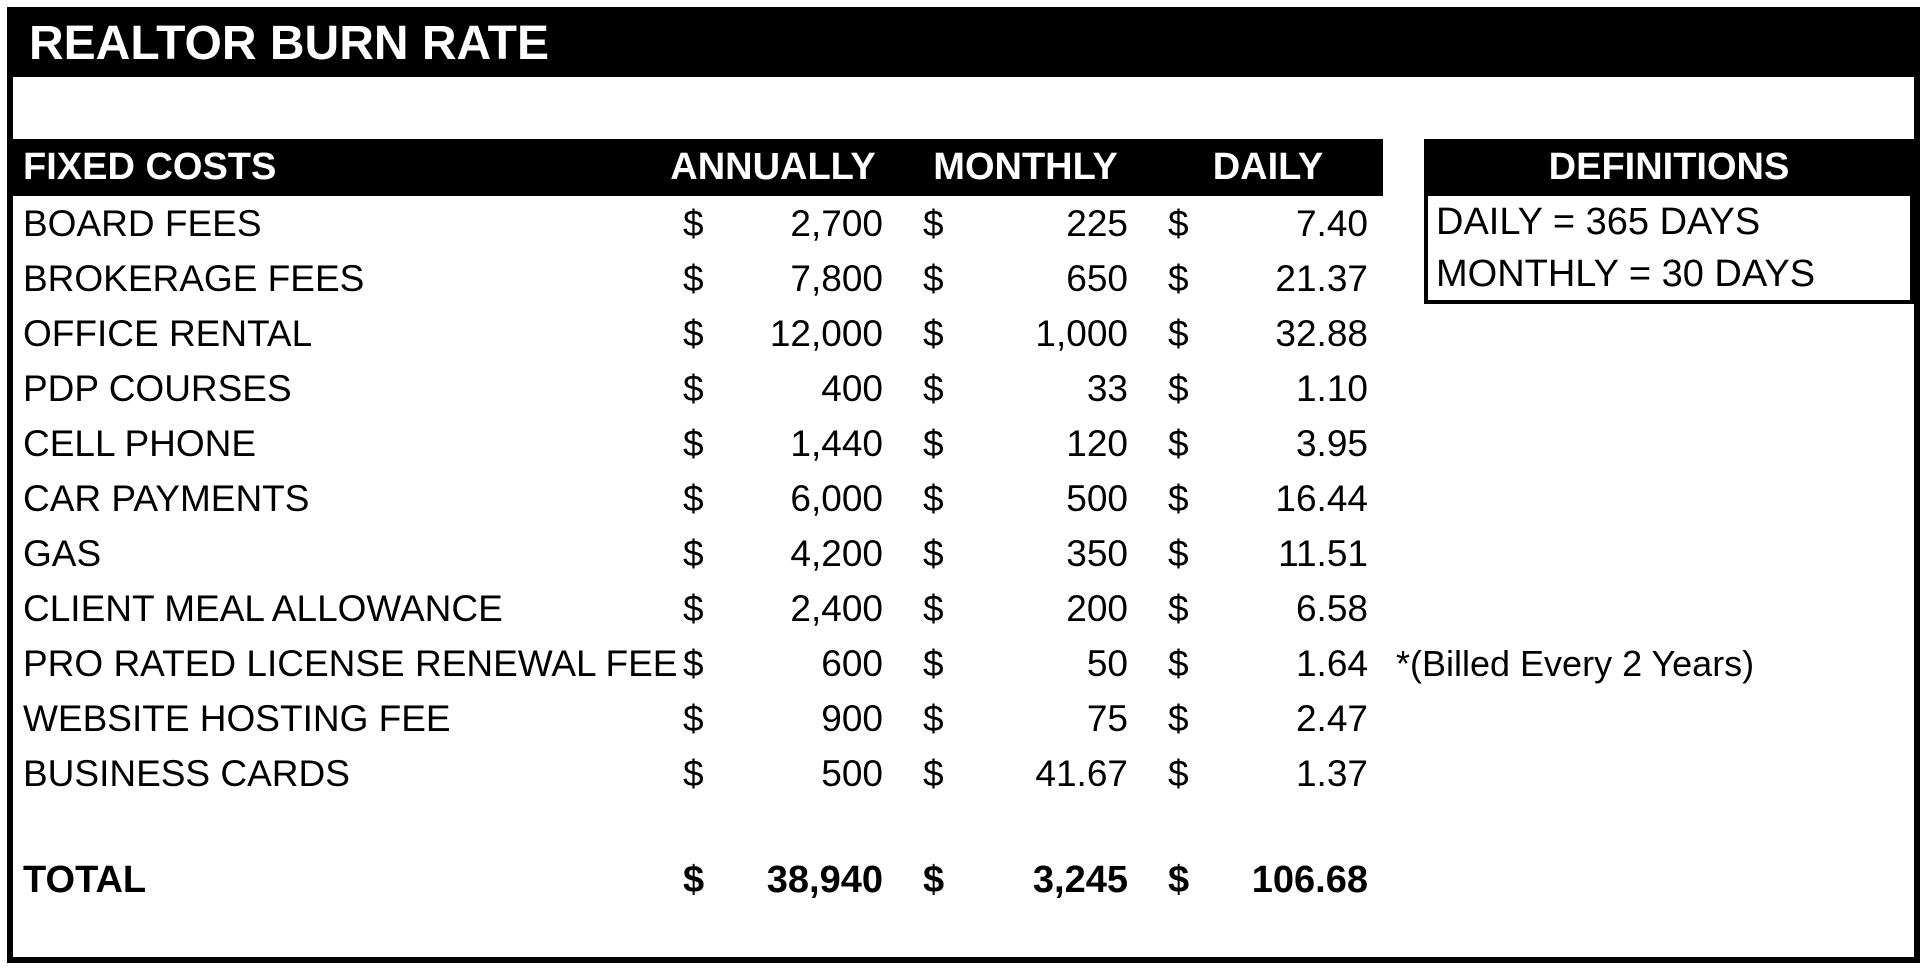  I want to click on monthly-value: 75, so click(1107, 718).